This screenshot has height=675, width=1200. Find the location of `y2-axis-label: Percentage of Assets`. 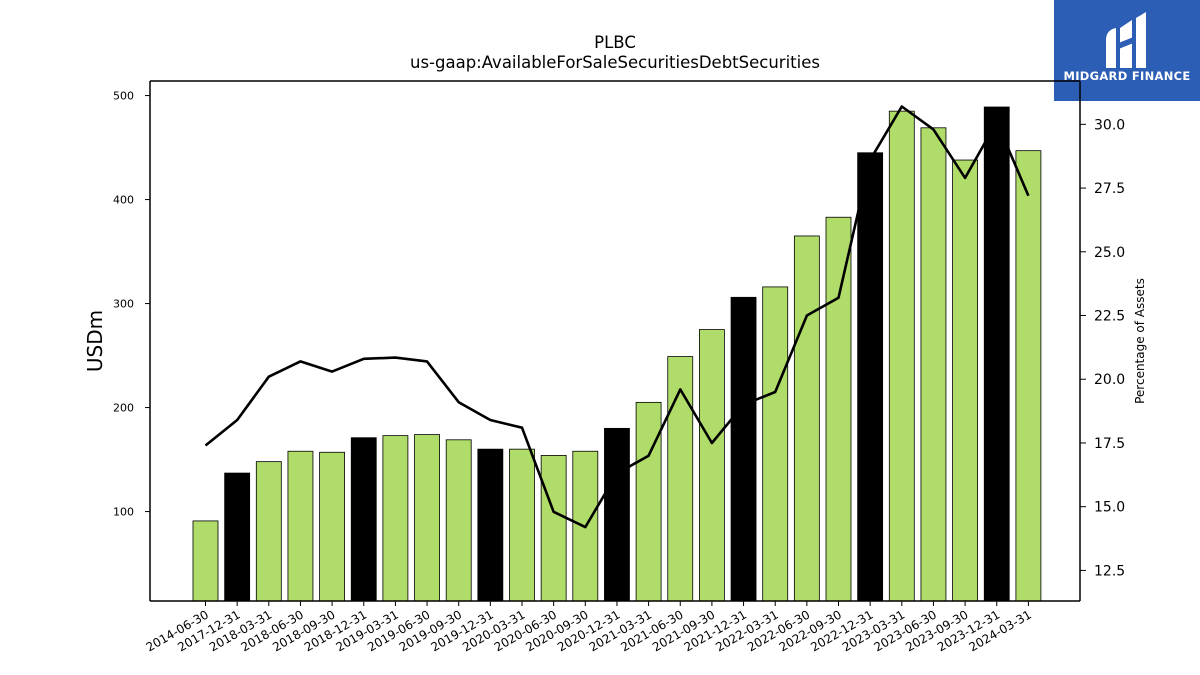

y2-axis-label: Percentage of Assets is located at coordinates (1140, 341).